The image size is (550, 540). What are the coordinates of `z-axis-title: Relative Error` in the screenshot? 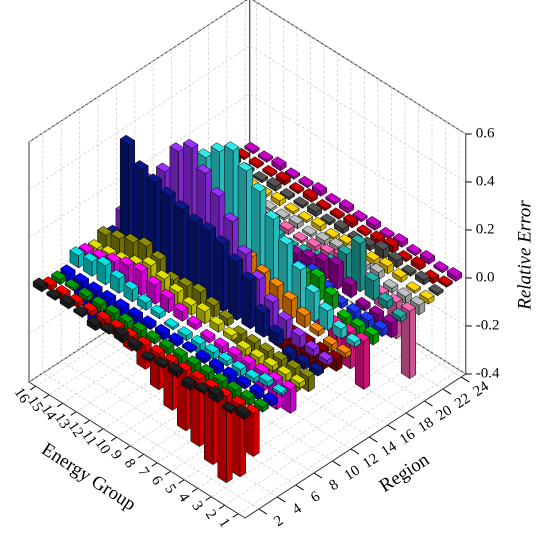 It's located at (524, 255).